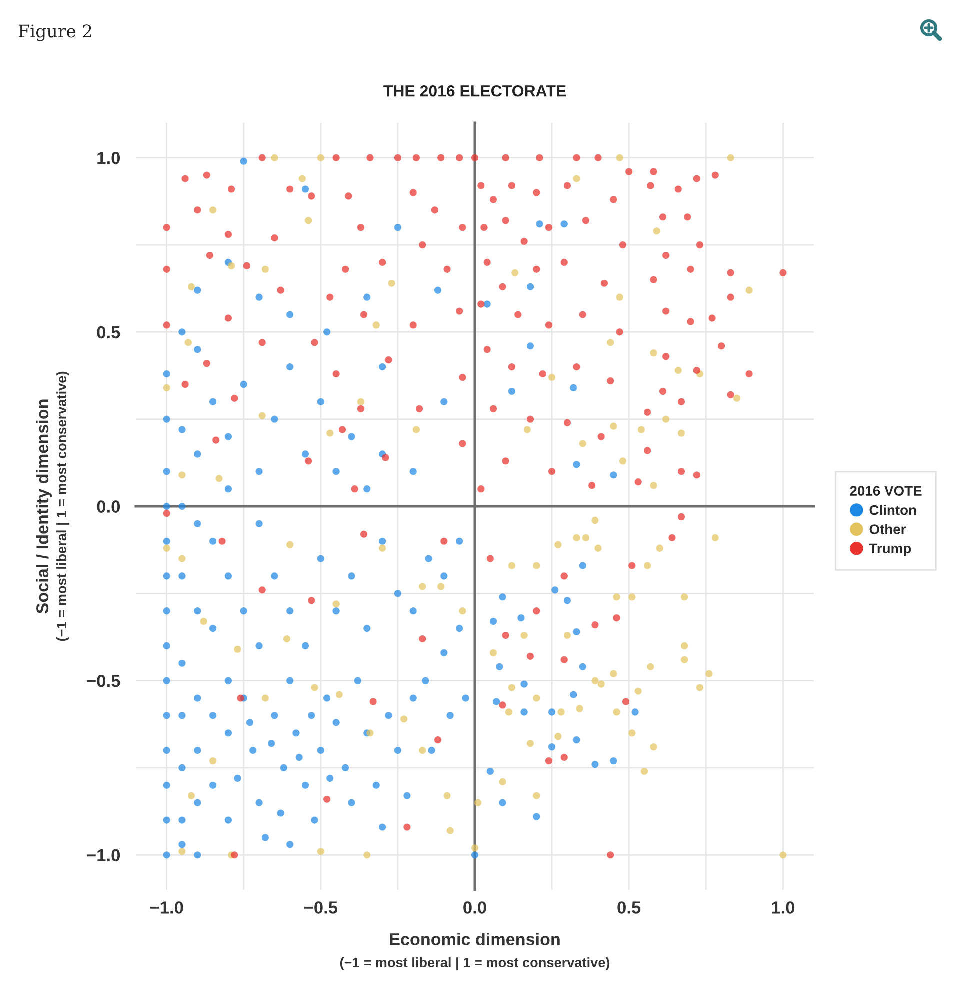 The height and width of the screenshot is (992, 960). I want to click on y-tick-label: 0.0, so click(108, 506).